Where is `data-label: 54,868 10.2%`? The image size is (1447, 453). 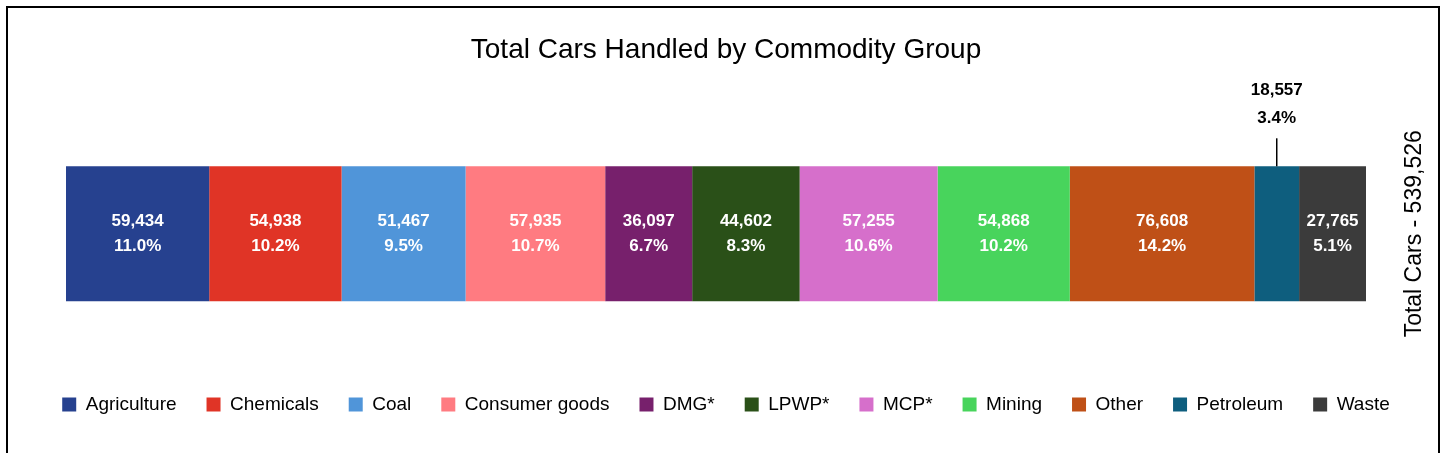 data-label: 54,868 10.2% is located at coordinates (1003, 232).